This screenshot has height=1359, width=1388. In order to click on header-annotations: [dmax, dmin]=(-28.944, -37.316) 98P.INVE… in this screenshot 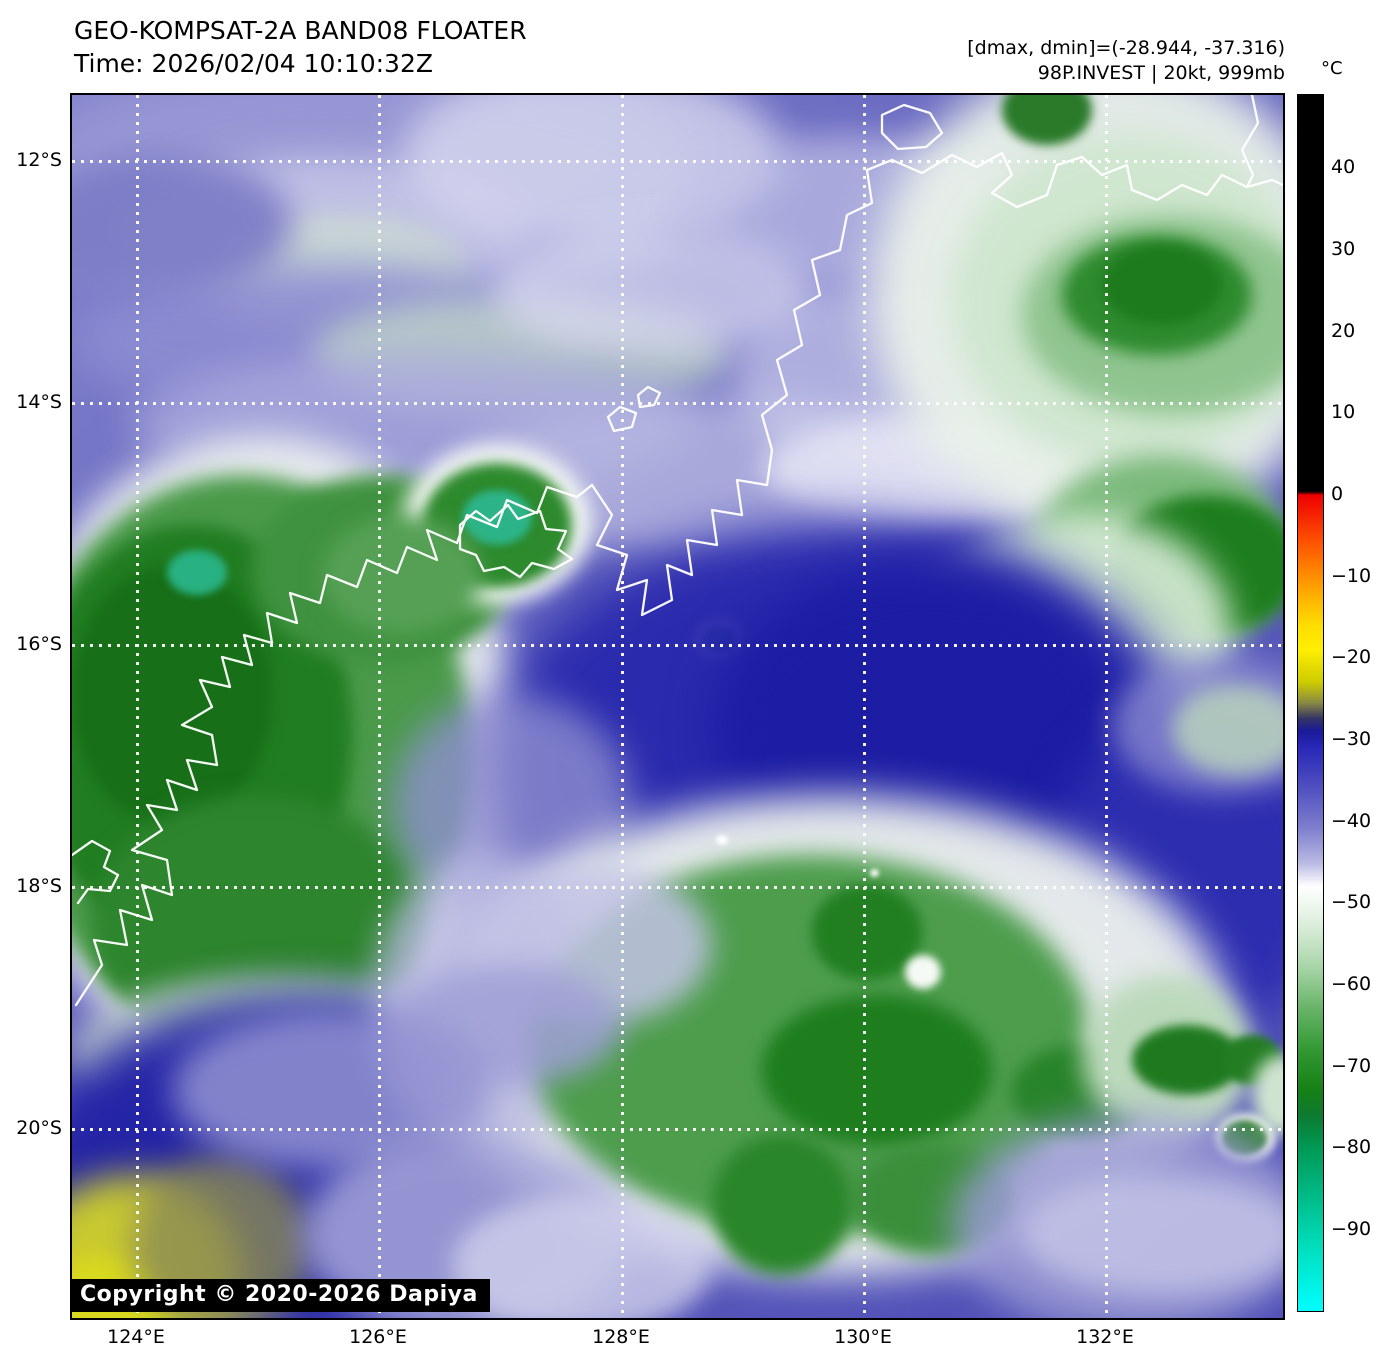, I will do `click(1126, 61)`.